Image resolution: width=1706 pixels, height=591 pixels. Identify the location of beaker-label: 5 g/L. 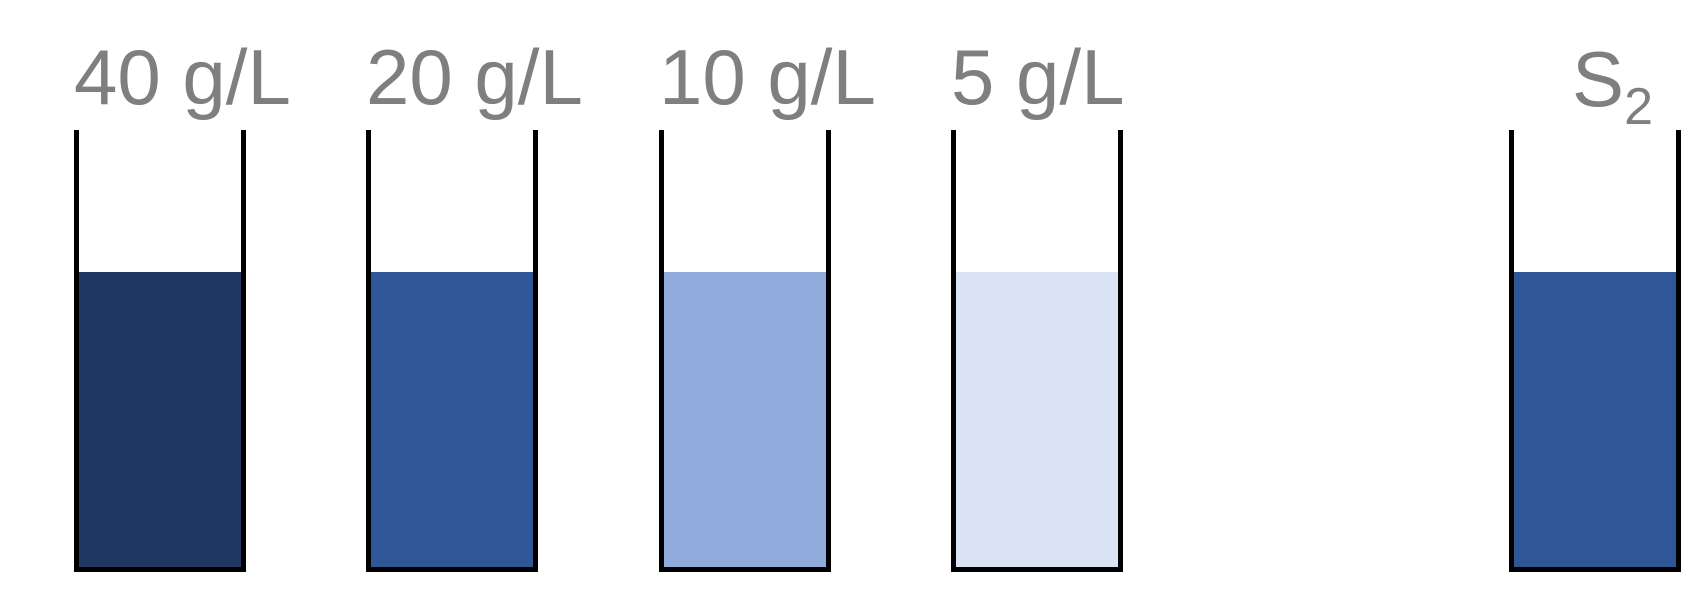
(1038, 77).